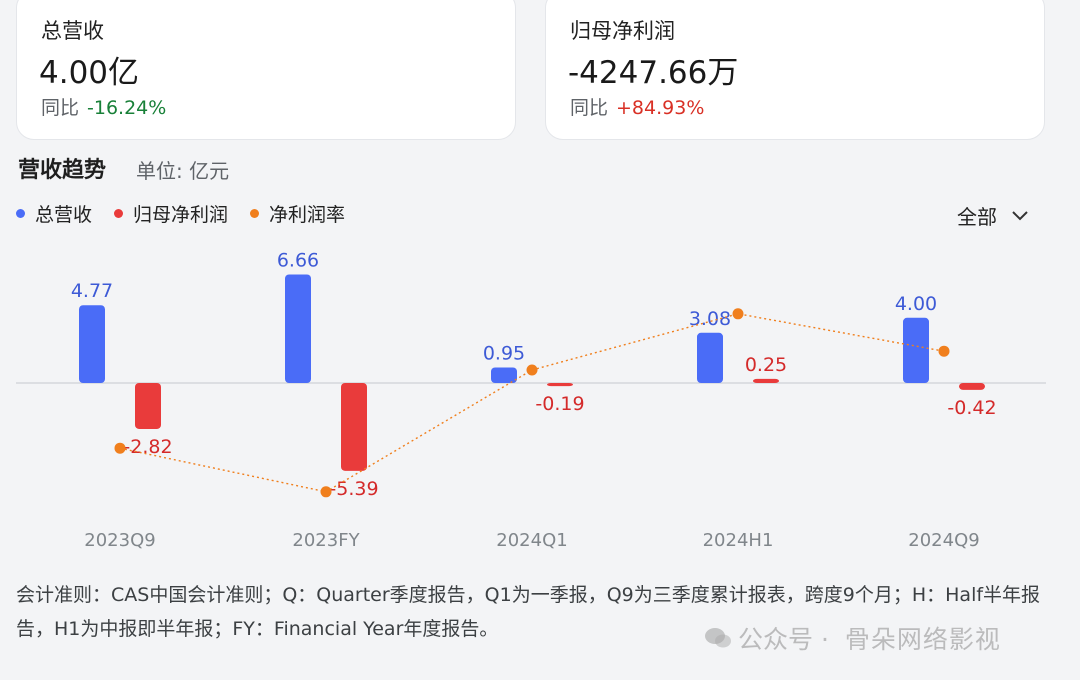  Describe the element at coordinates (560, 385) in the screenshot. I see `net-profit-bar-2024Q1` at that location.